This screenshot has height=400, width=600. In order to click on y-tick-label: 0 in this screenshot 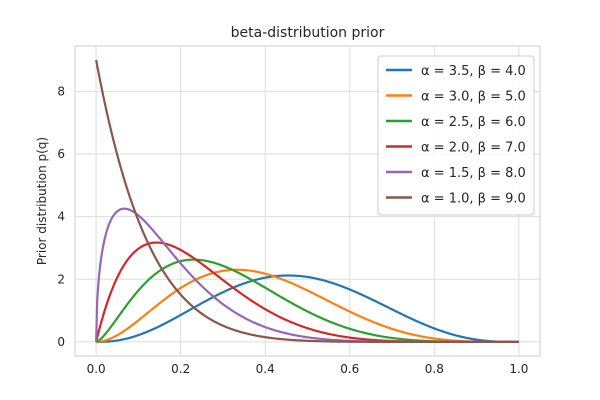, I will do `click(61, 342)`.